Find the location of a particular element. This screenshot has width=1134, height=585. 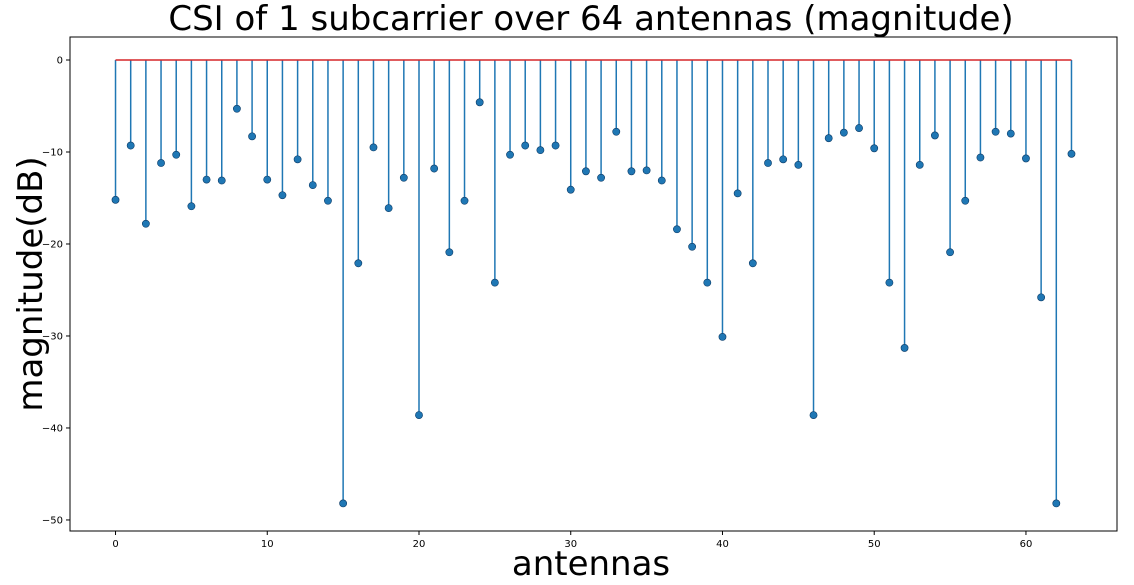

x-axis-label: antennas is located at coordinates (591, 564).